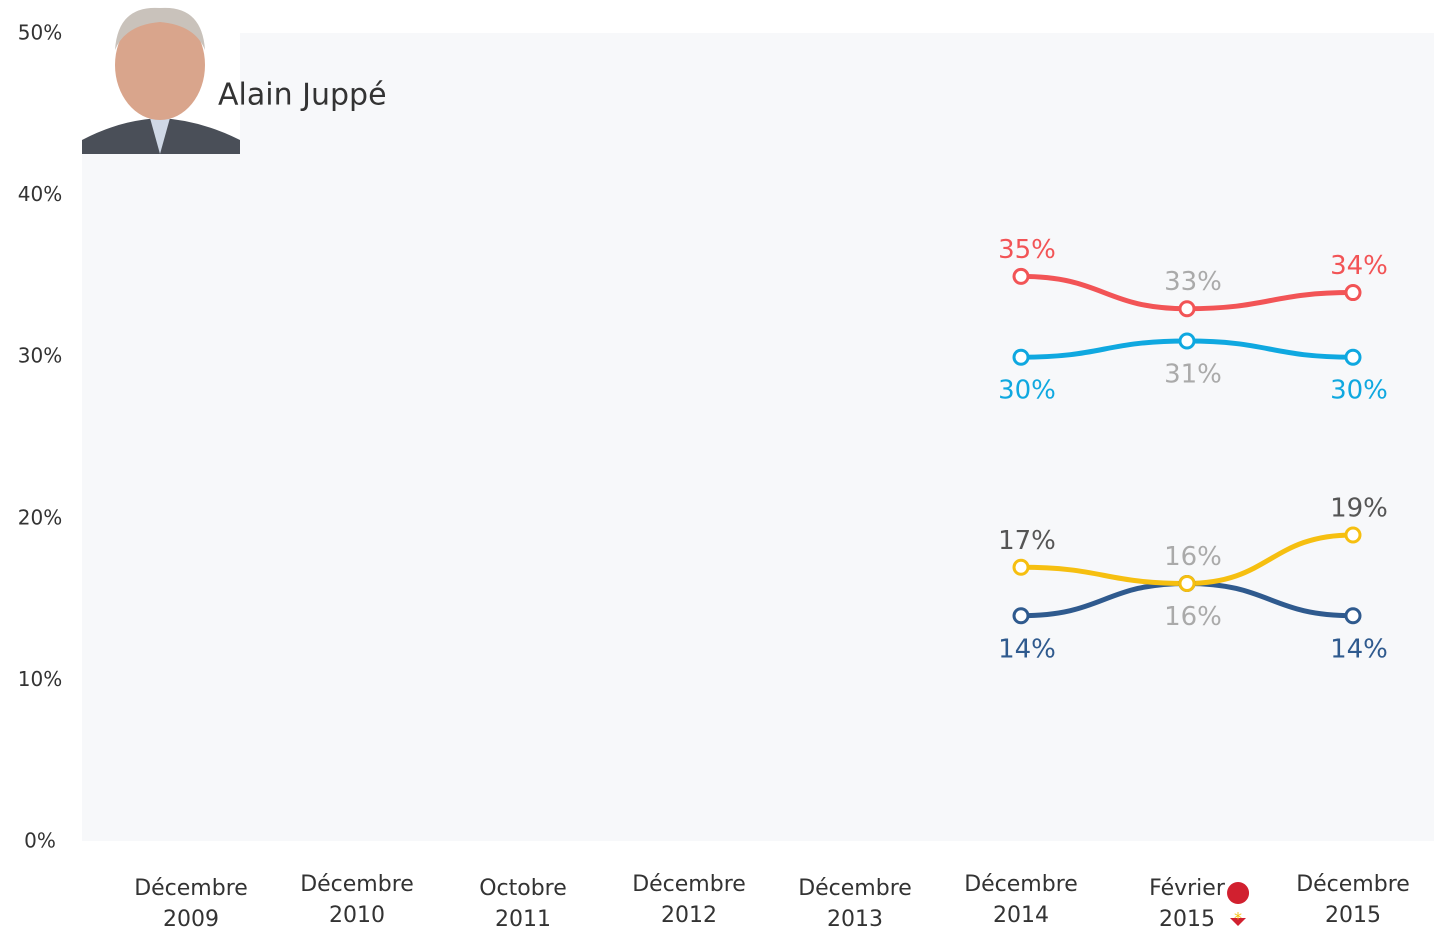 Image resolution: width=1434 pixels, height=933 pixels. I want to click on portrait, so click(161, 77).